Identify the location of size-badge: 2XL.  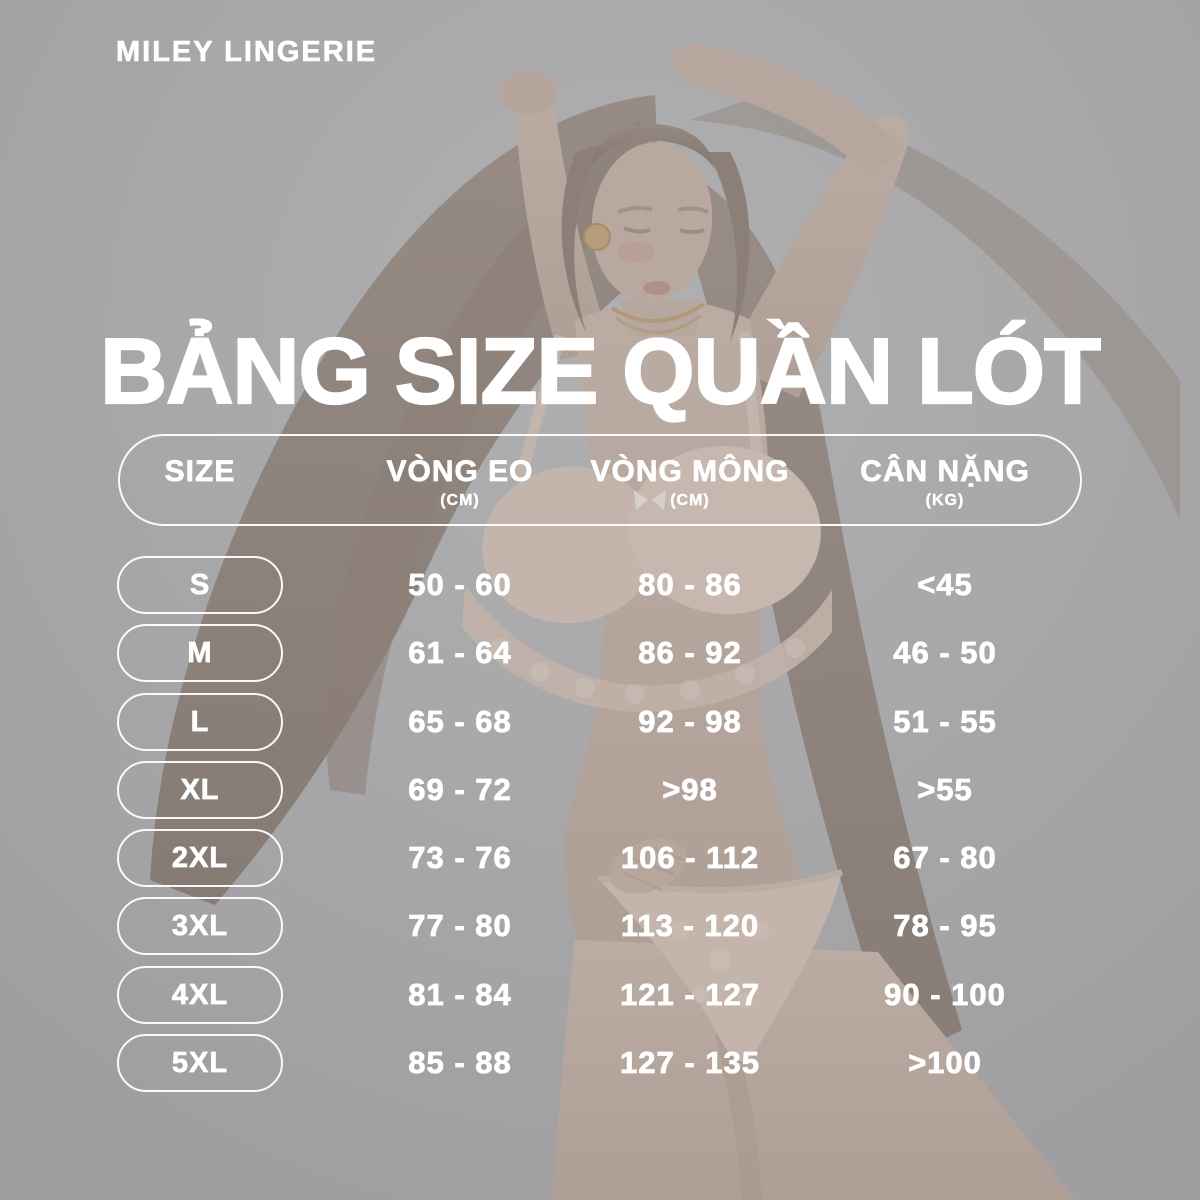
(200, 858).